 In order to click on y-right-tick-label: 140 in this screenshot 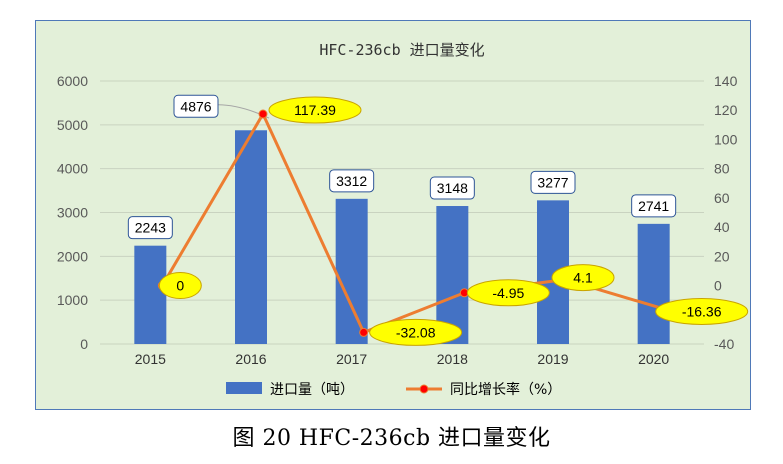, I will do `click(726, 81)`.